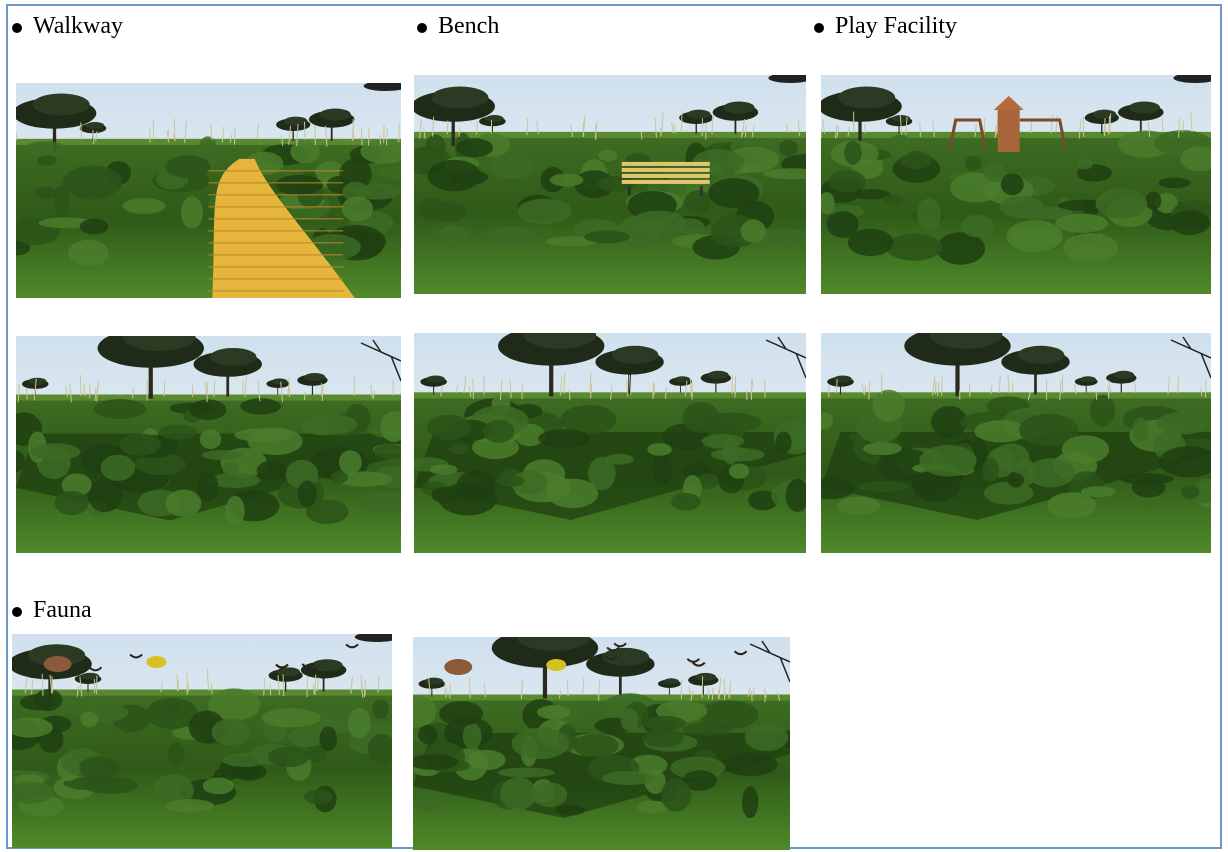 This screenshot has width=1228, height=852. I want to click on bench-slat, so click(665, 163).